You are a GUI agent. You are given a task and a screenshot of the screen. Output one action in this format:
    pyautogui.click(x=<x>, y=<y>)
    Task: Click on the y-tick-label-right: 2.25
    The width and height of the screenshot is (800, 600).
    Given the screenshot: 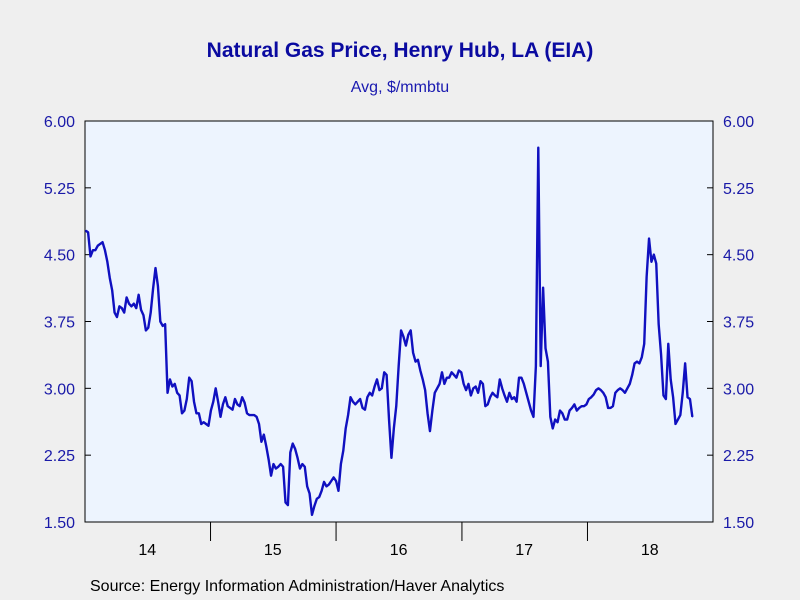 What is the action you would take?
    pyautogui.click(x=738, y=456)
    